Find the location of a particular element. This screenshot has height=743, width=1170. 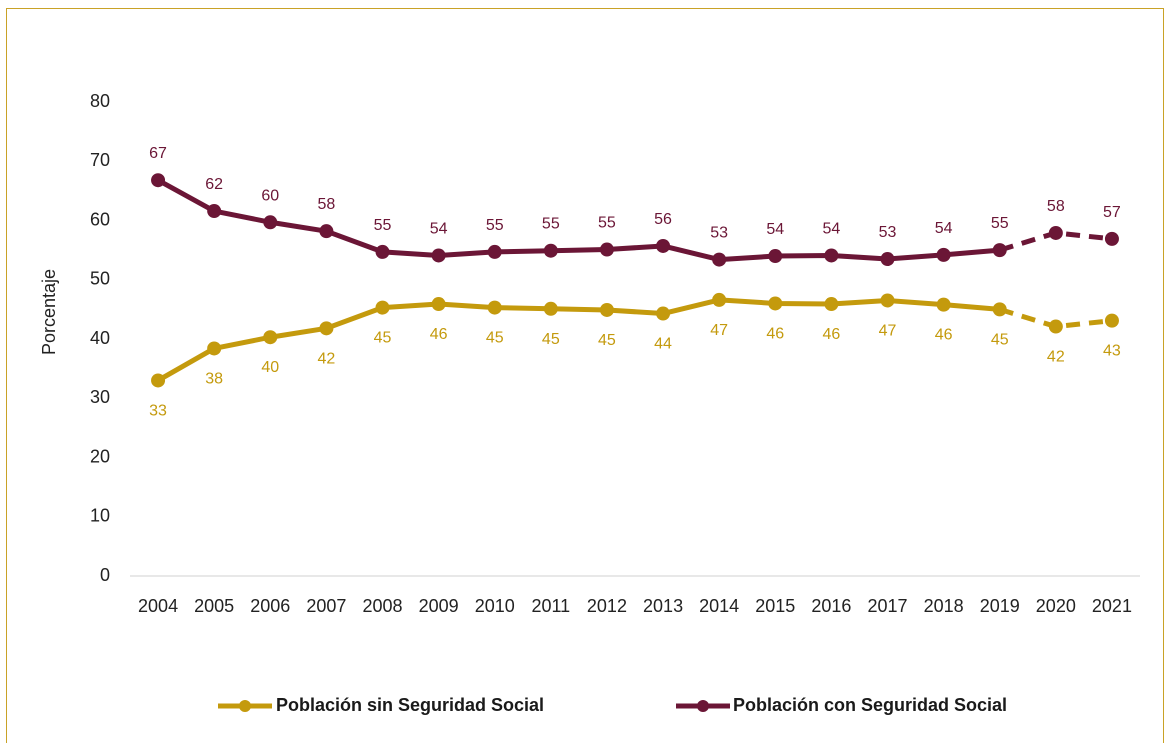

data-label: 38 is located at coordinates (214, 378).